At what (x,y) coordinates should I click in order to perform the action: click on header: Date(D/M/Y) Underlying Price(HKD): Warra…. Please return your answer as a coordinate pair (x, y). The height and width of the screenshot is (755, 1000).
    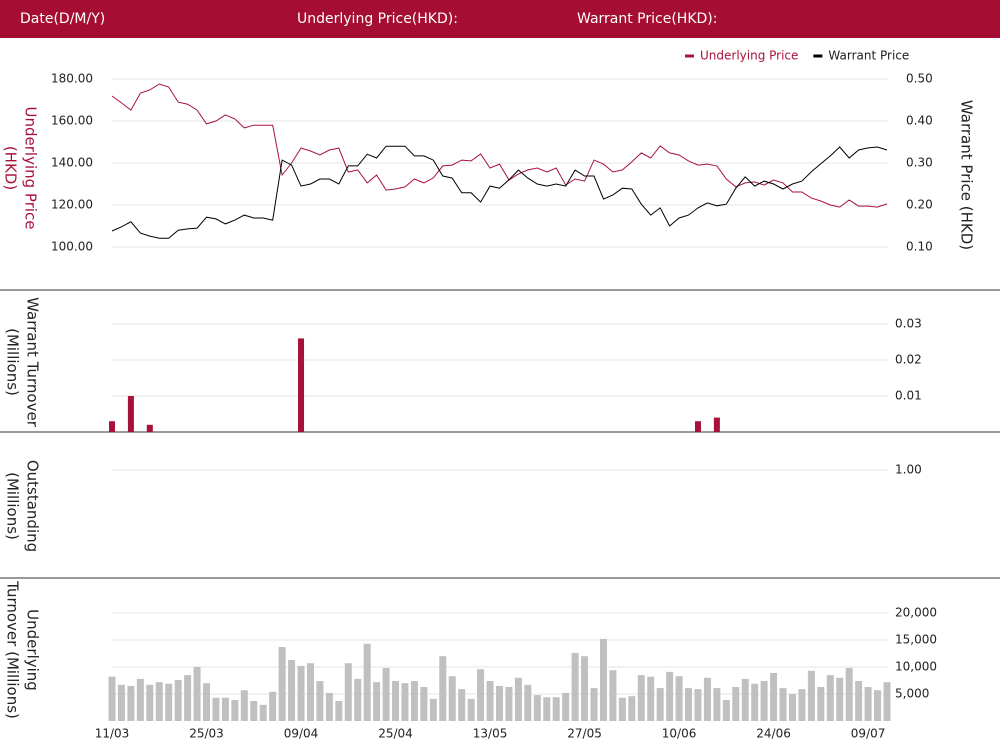
    Looking at the image, I should click on (500, 19).